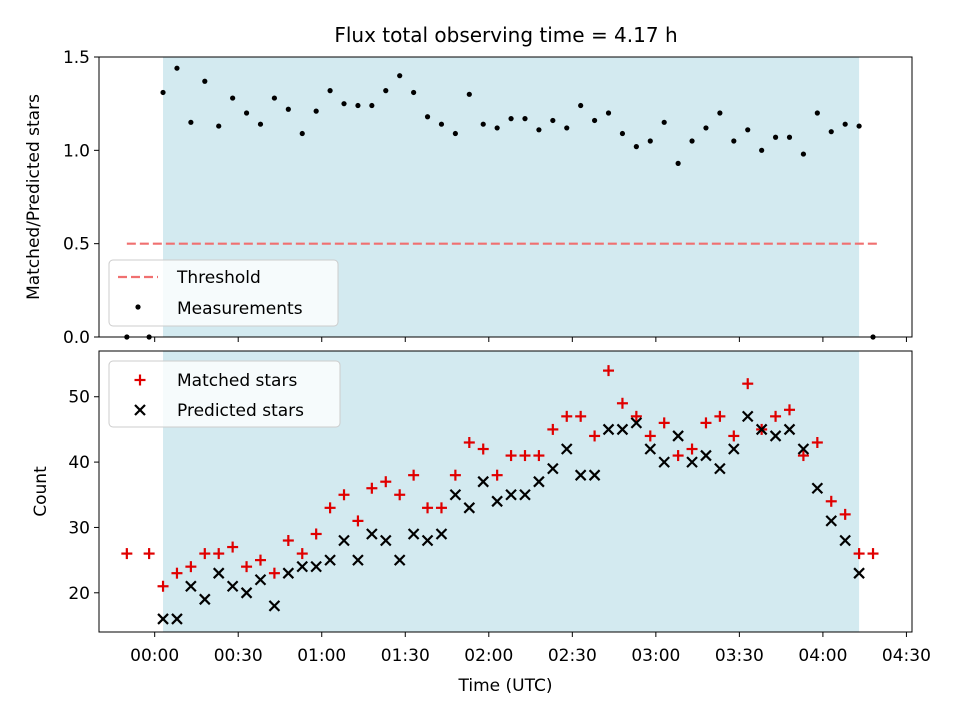  What do you see at coordinates (79, 398) in the screenshot?
I see `bottom-y-tick-label: 50` at bounding box center [79, 398].